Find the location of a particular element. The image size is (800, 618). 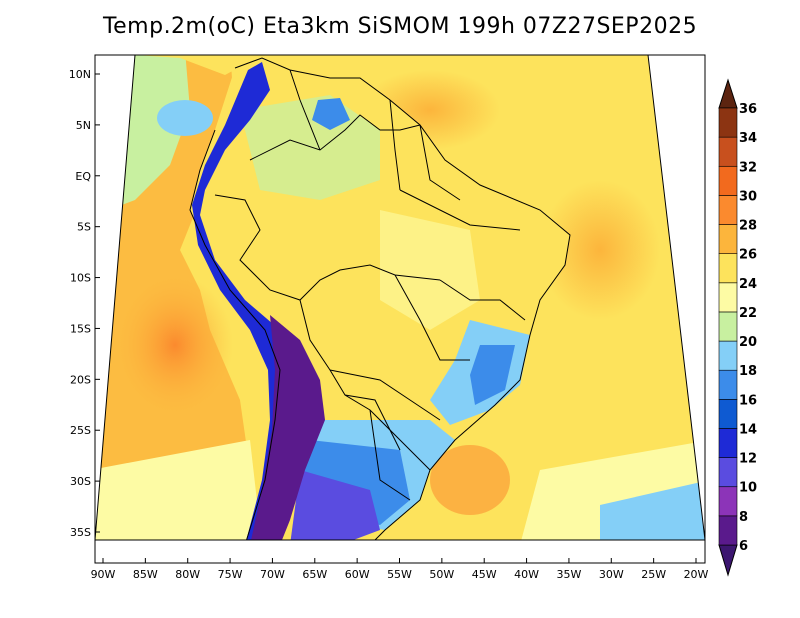

lon-label: 75W is located at coordinates (230, 574).